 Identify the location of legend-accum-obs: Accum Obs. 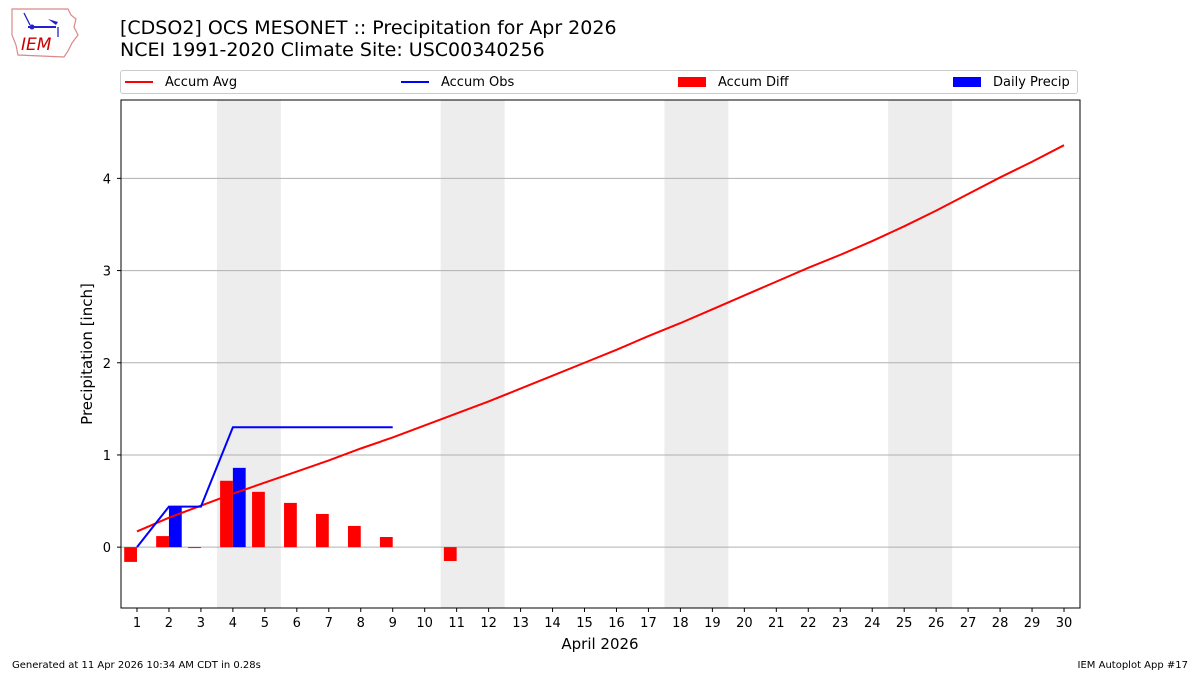
(457, 82).